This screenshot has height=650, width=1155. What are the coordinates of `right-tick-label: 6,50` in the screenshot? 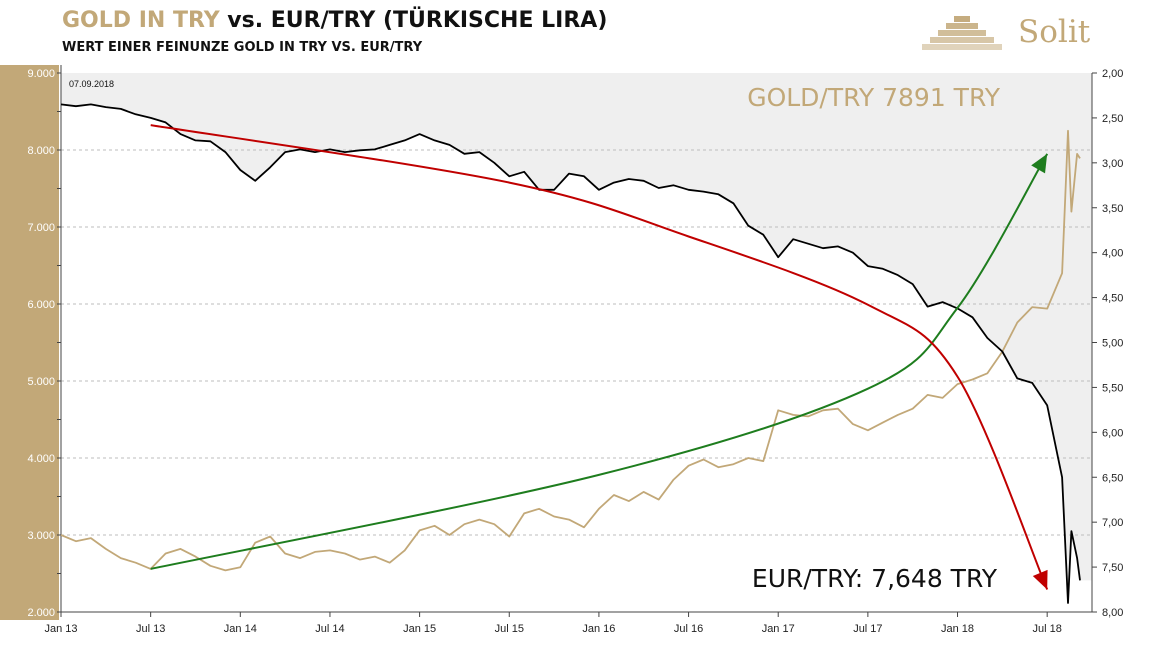 It's located at (1112, 478).